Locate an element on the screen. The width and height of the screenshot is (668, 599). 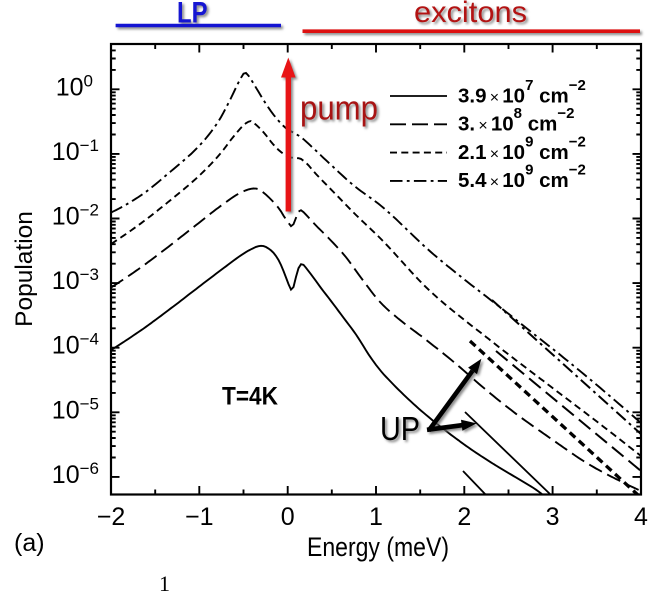
svg-text: 4 is located at coordinates (641, 517).